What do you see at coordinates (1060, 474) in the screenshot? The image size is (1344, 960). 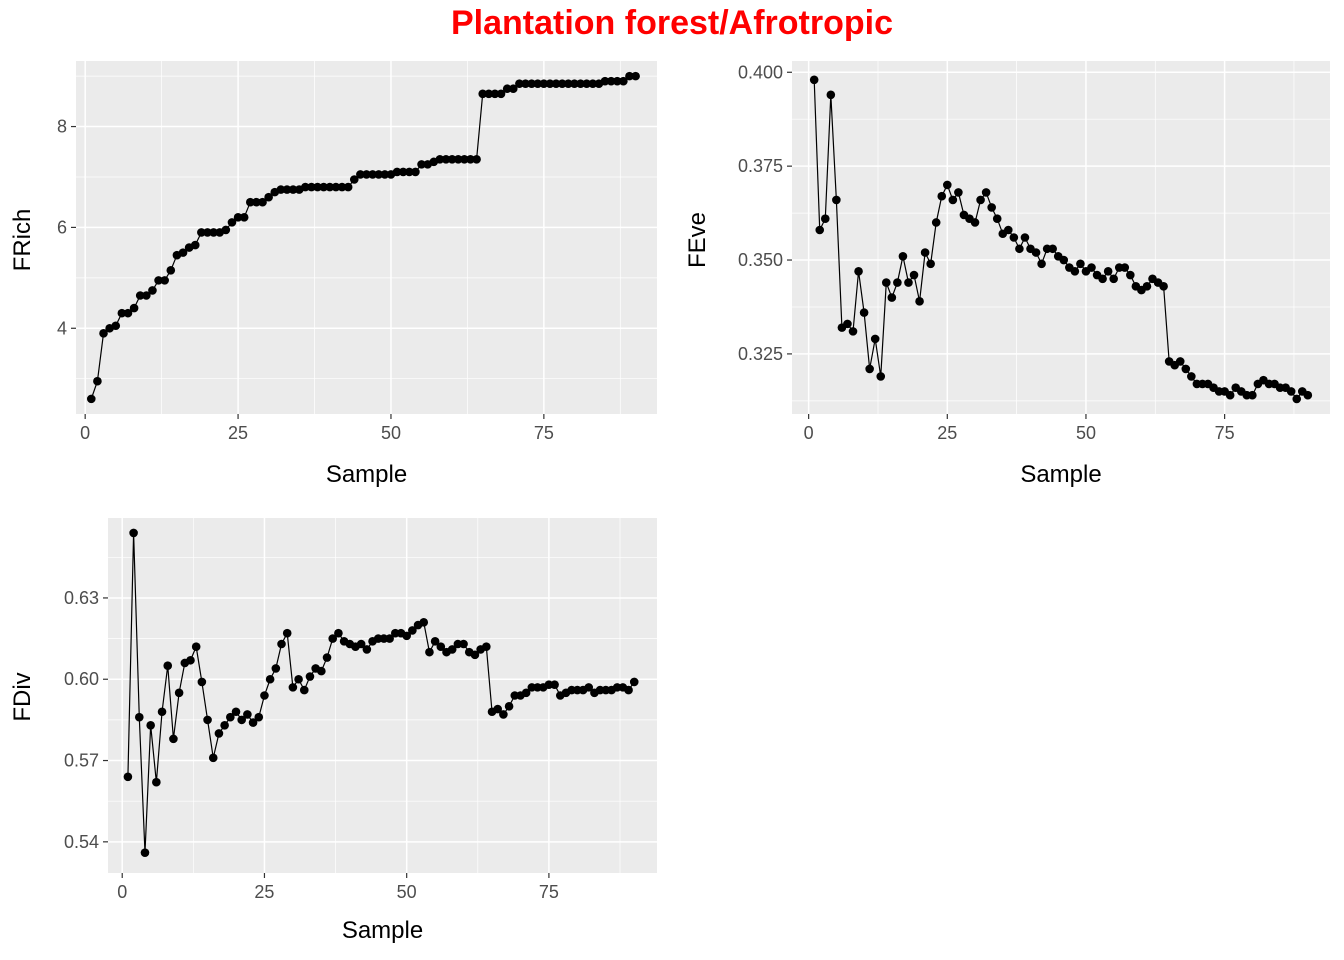 I see `x-axis-title: Sample` at bounding box center [1060, 474].